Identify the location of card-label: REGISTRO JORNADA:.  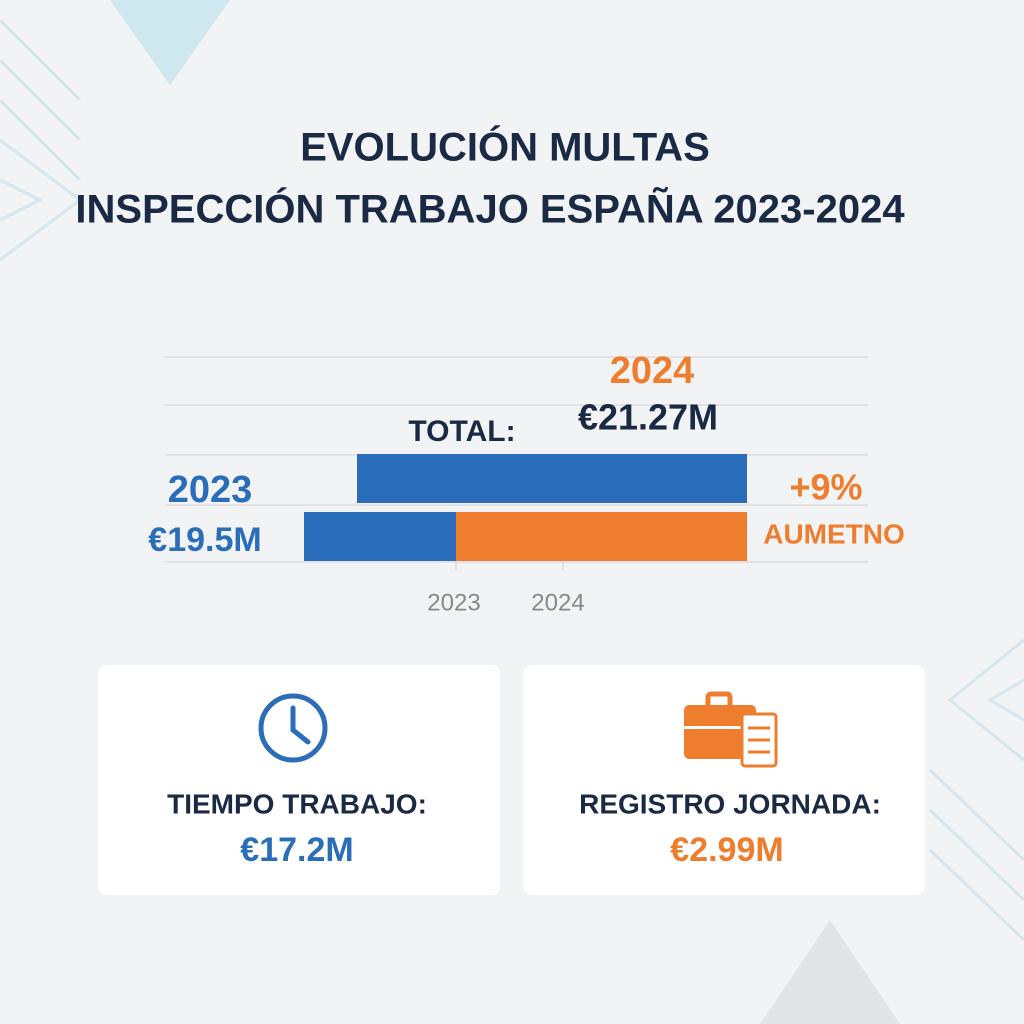
(730, 803).